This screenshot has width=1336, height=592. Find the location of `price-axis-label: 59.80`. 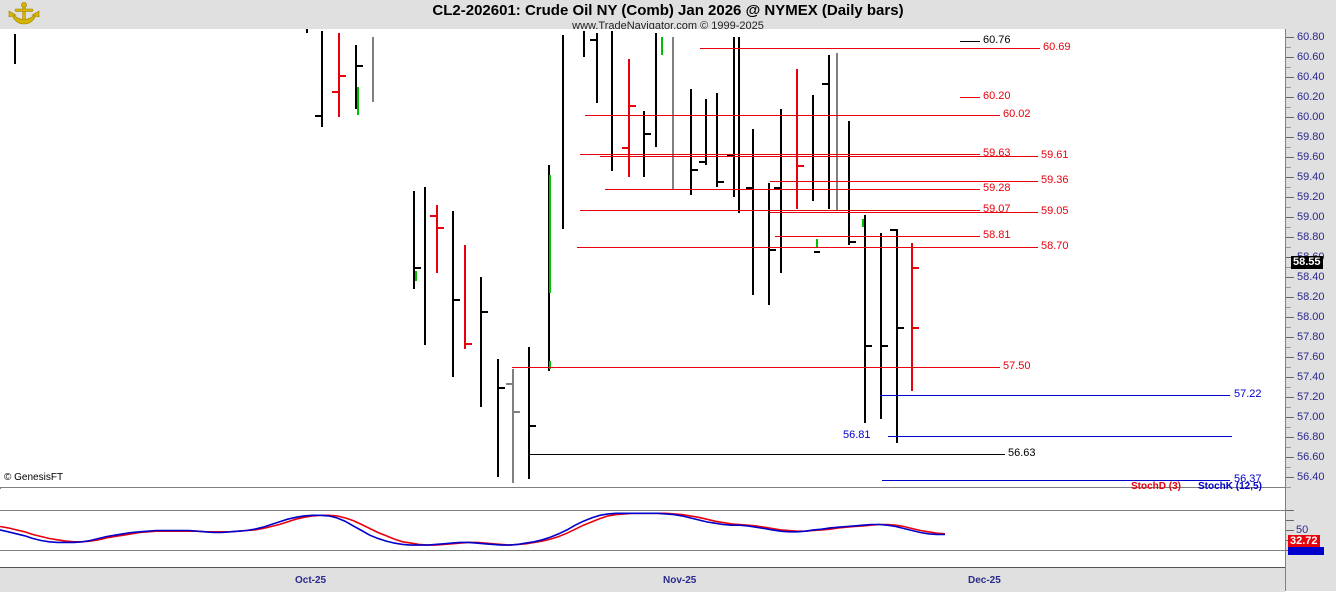

price-axis-label: 59.80 is located at coordinates (1311, 137).